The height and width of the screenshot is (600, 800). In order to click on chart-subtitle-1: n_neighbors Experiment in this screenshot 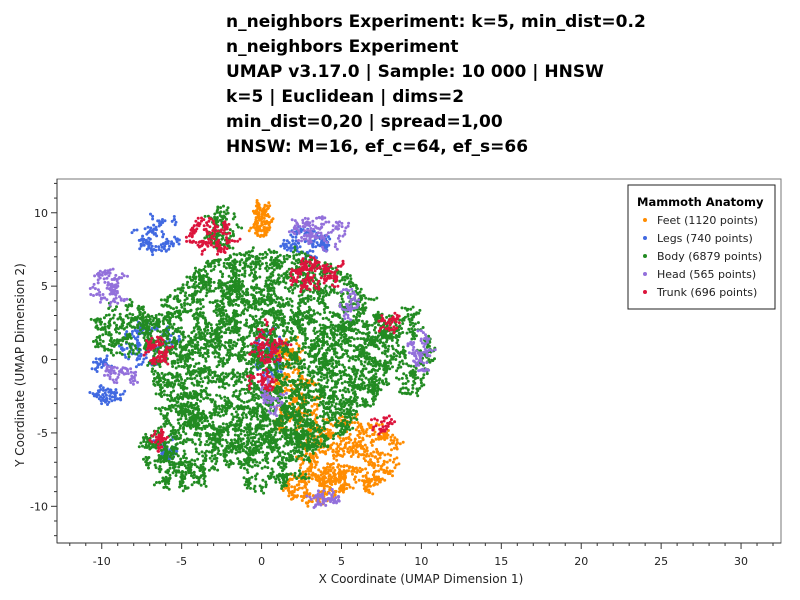, I will do `click(342, 47)`.